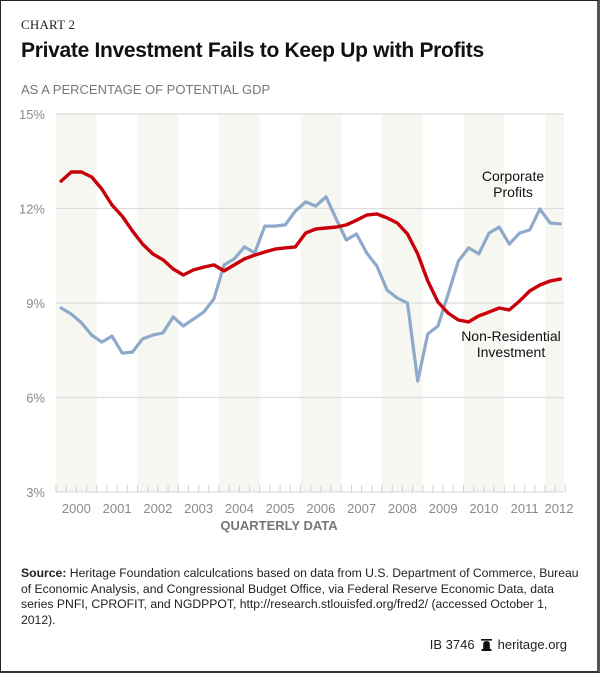 This screenshot has width=600, height=673. Describe the element at coordinates (76, 508) in the screenshot. I see `x-tick-label: 2000` at that location.